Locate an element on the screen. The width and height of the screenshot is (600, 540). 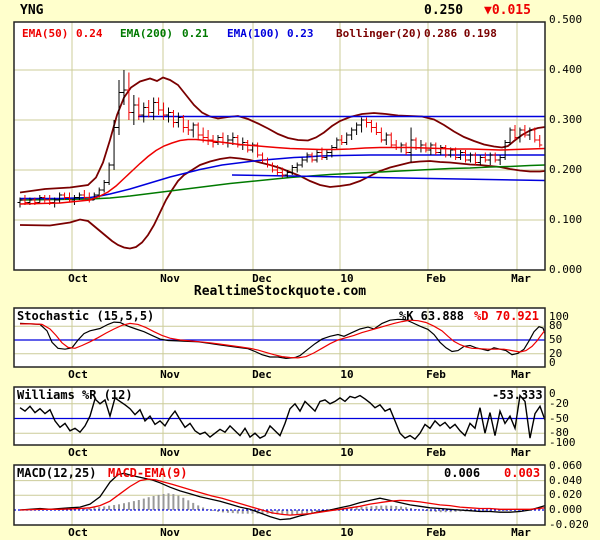
y-tick-label: 0.020 is located at coordinates (566, 495).